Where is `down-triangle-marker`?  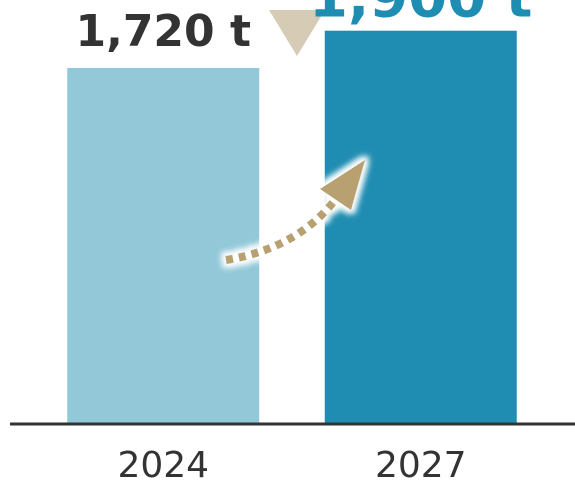 down-triangle-marker is located at coordinates (297, 33).